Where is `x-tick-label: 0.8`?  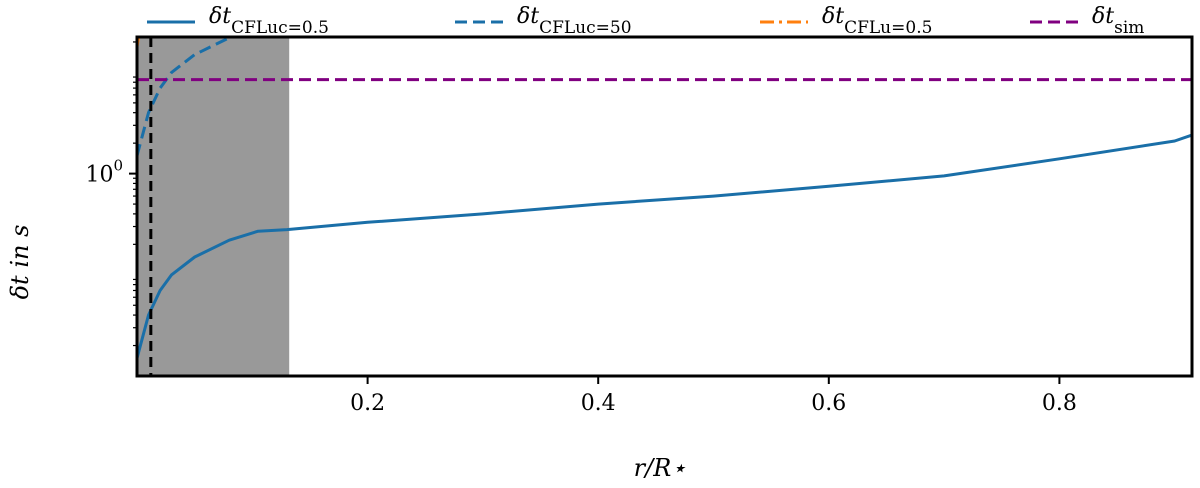
x-tick-label: 0.8 is located at coordinates (1059, 403).